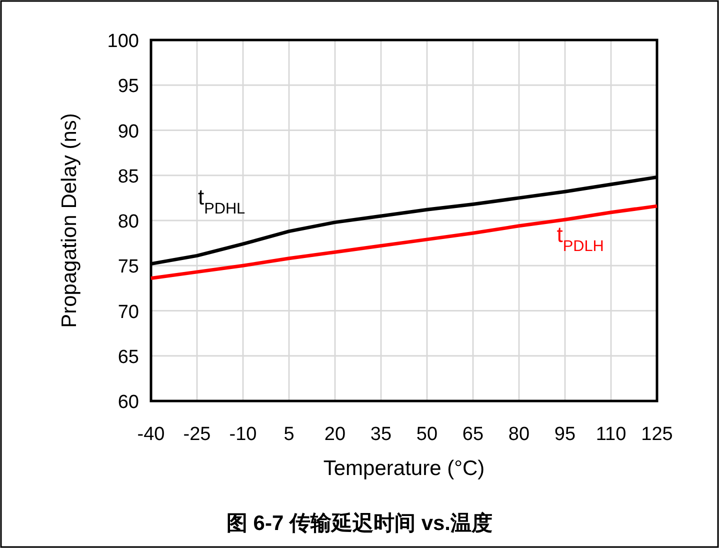  Describe the element at coordinates (128, 131) in the screenshot. I see `y-tick-label: 90` at that location.